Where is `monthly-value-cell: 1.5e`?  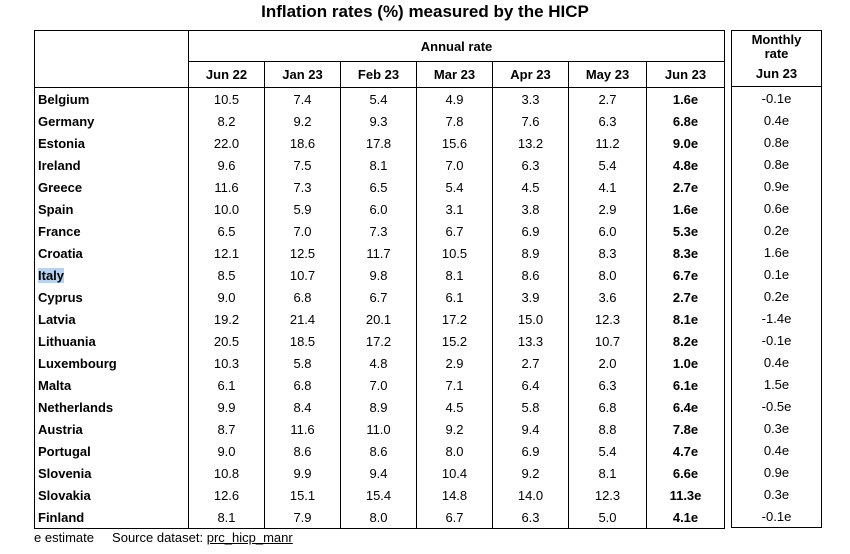
monthly-value-cell: 1.5e is located at coordinates (776, 384).